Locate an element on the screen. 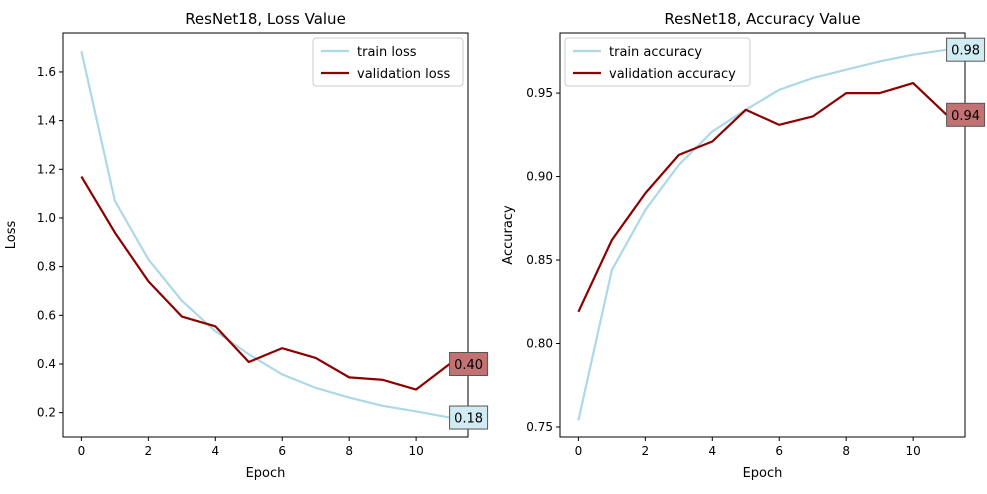  y-tick-label: 0.80 is located at coordinates (539, 344).